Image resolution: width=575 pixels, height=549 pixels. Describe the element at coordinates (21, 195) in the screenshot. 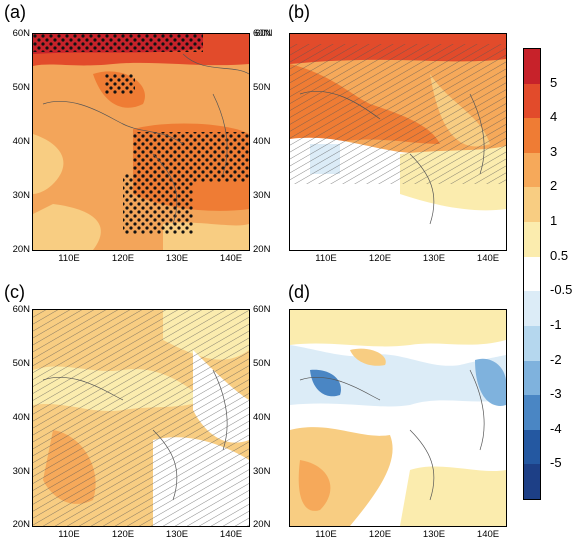

I see `lat-tick-a-30: 30N` at that location.